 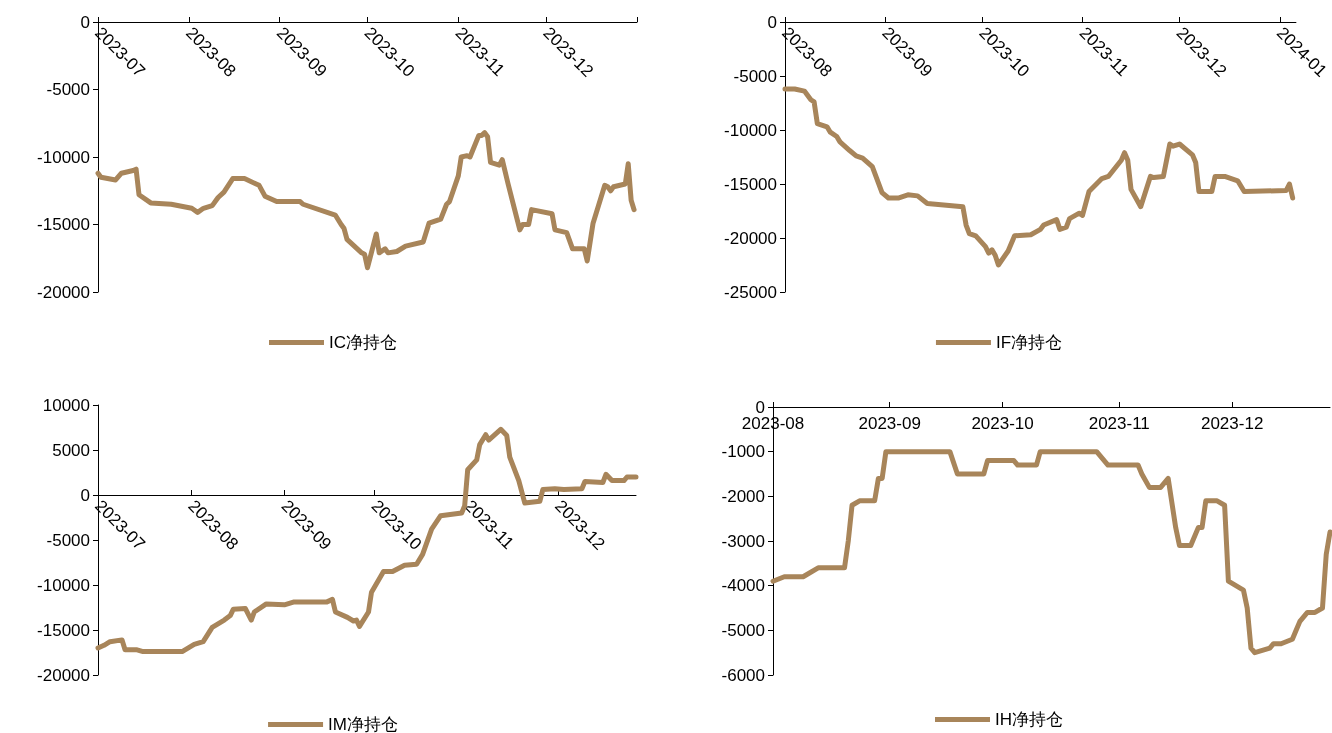 What do you see at coordinates (1002, 423) in the screenshot?
I see `x-tick-label: 2023-10` at bounding box center [1002, 423].